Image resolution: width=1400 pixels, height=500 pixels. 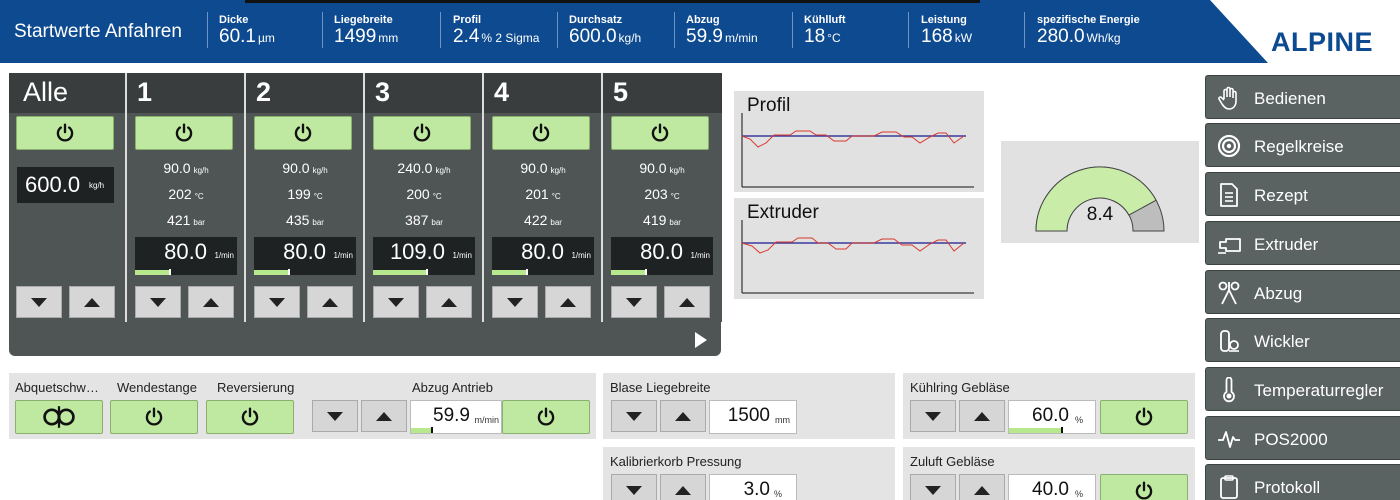 What do you see at coordinates (456, 417) in the screenshot?
I see `abzug-value-field: 59.9 m/min` at bounding box center [456, 417].